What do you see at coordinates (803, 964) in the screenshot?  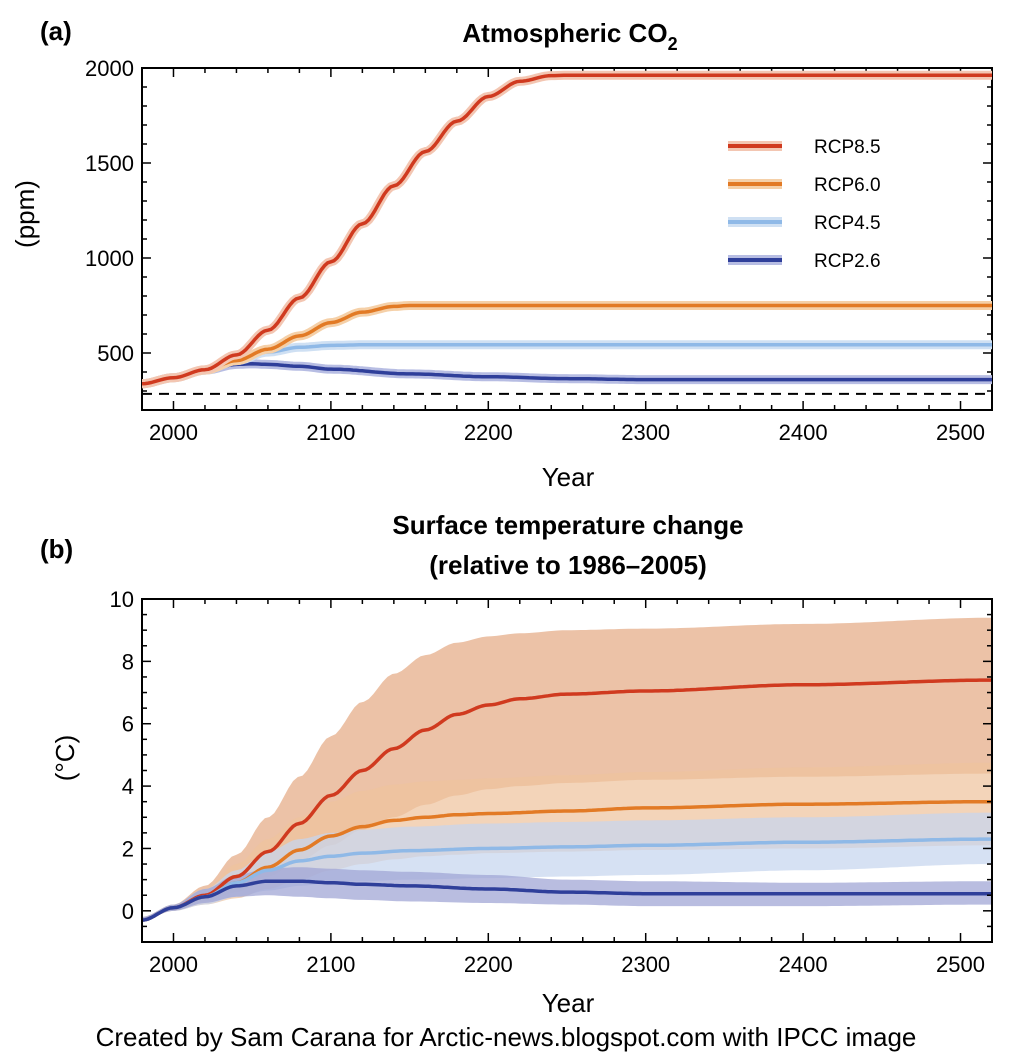 I see `panel-b-xtick-label: 2400` at bounding box center [803, 964].